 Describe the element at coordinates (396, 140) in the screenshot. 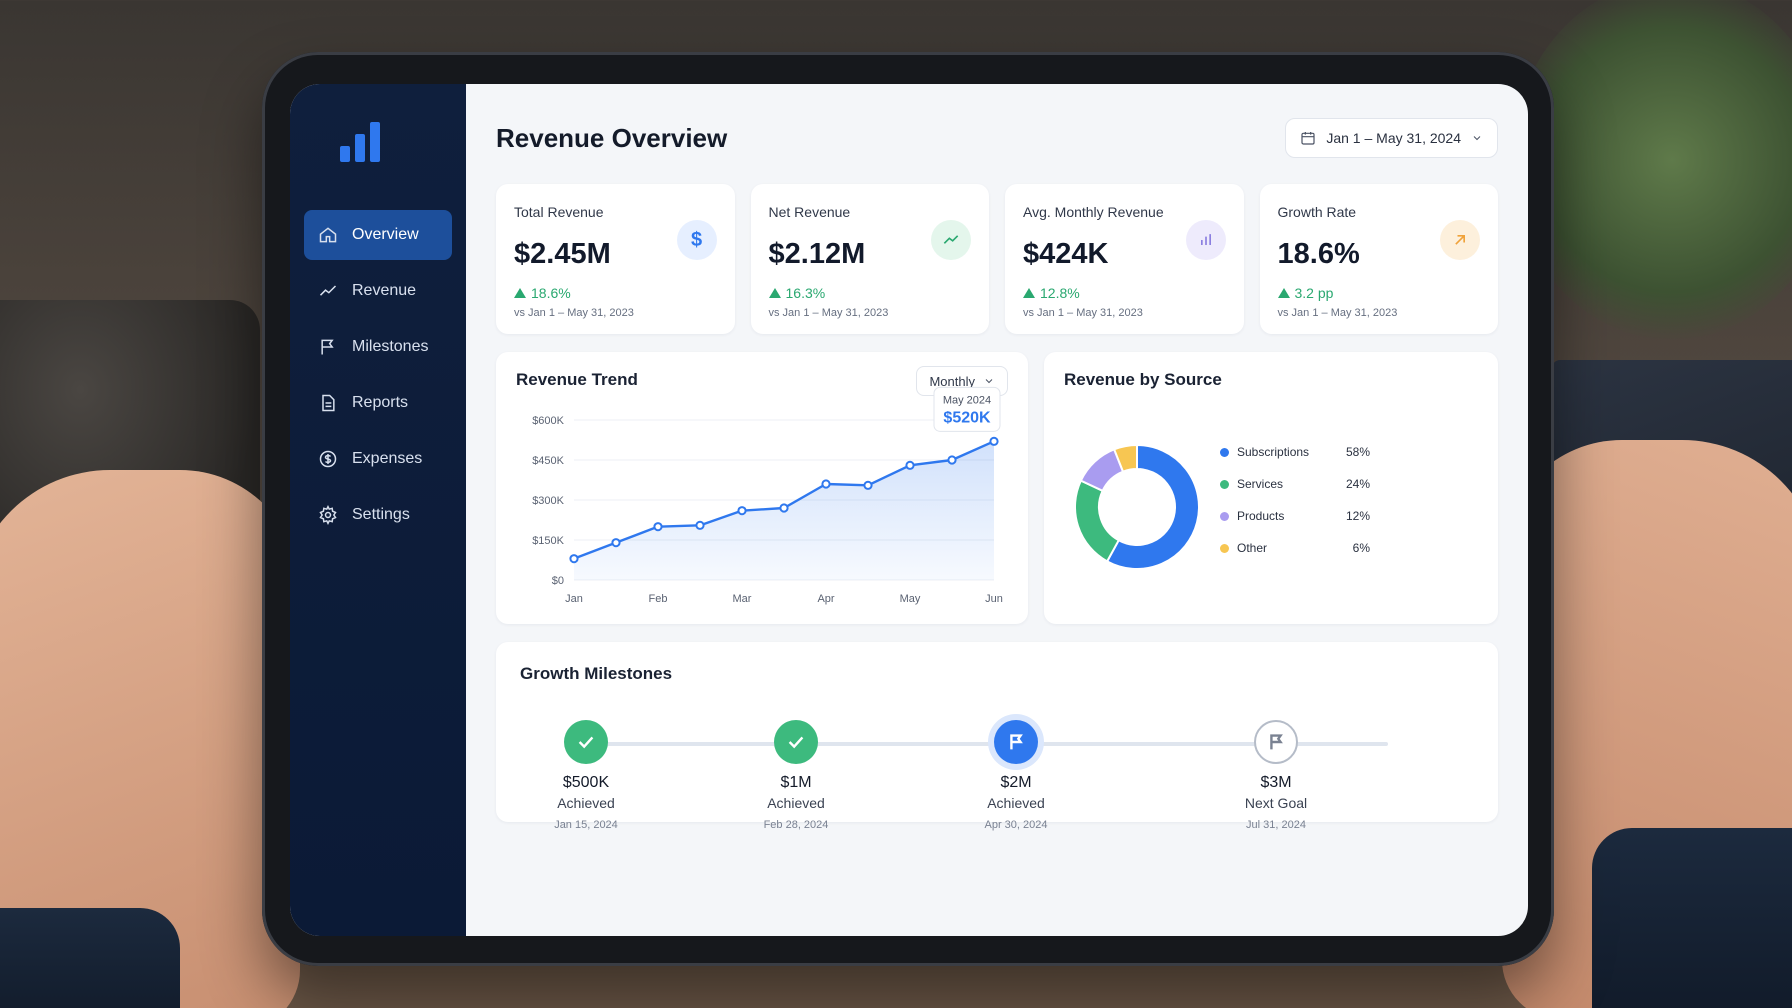

I see `app-logo-icon` at that location.